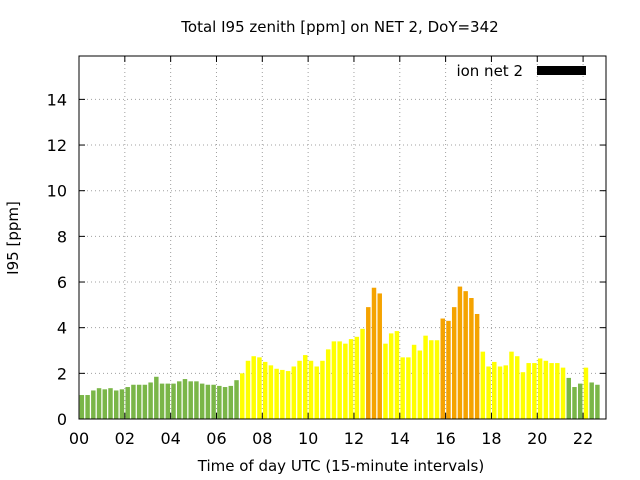 Image resolution: width=640 pixels, height=480 pixels. What do you see at coordinates (583, 438) in the screenshot?
I see `x-tick-label: 22` at bounding box center [583, 438].